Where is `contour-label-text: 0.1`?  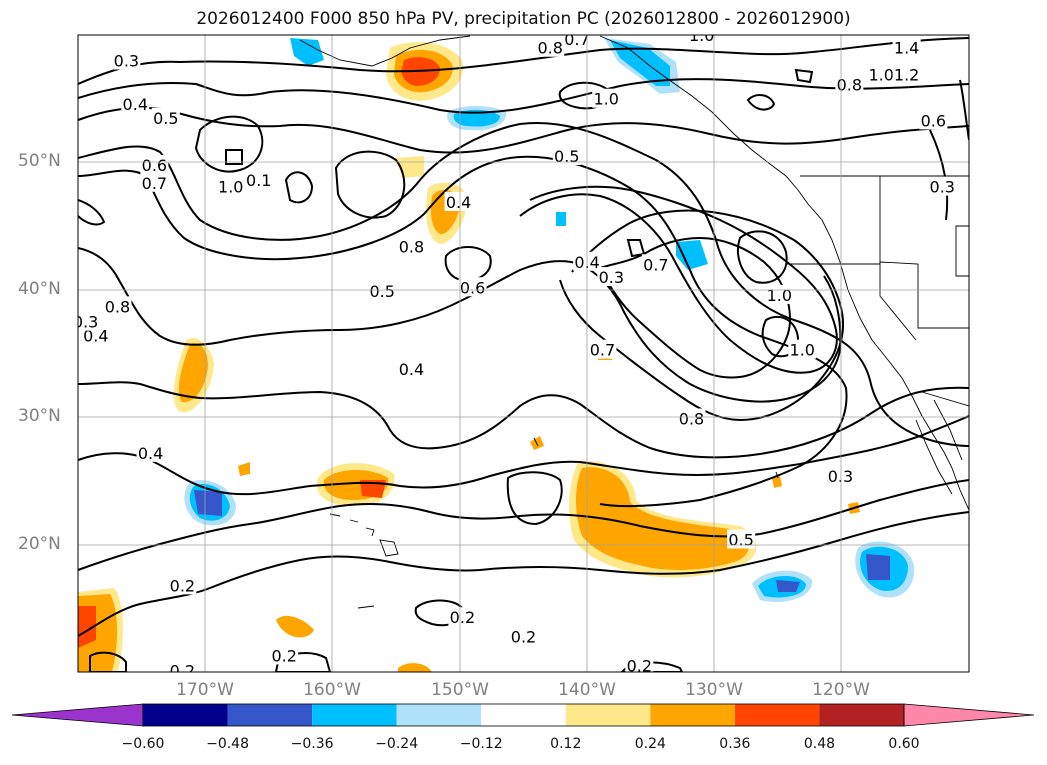 contour-label-text: 0.1 is located at coordinates (258, 180).